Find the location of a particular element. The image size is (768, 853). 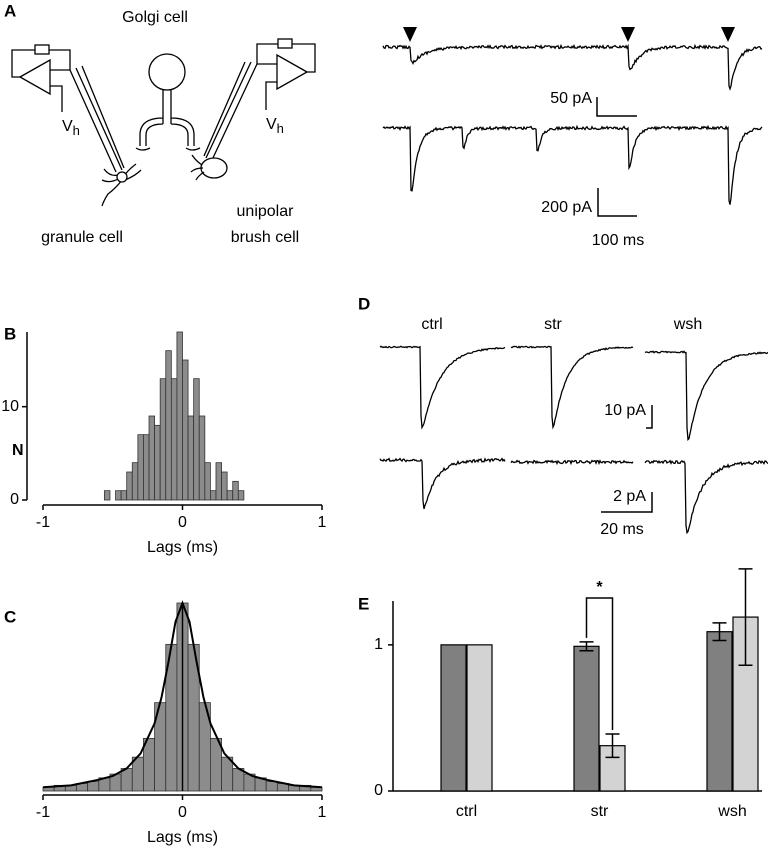

scale-label: 2 pA is located at coordinates (629, 496).